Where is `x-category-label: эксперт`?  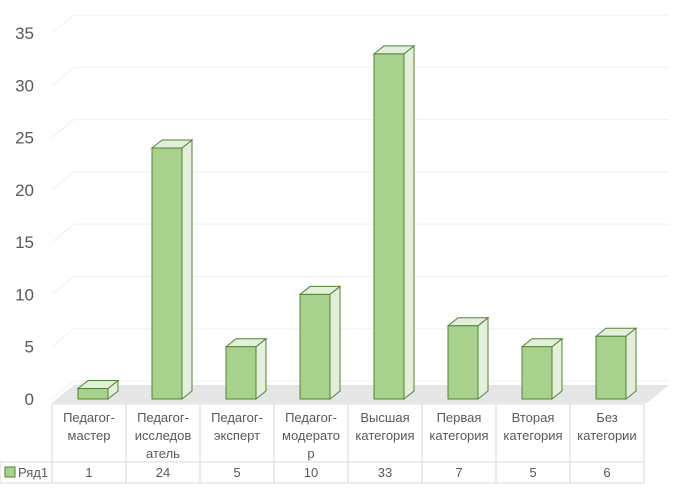 x-category-label: эксперт is located at coordinates (237, 435).